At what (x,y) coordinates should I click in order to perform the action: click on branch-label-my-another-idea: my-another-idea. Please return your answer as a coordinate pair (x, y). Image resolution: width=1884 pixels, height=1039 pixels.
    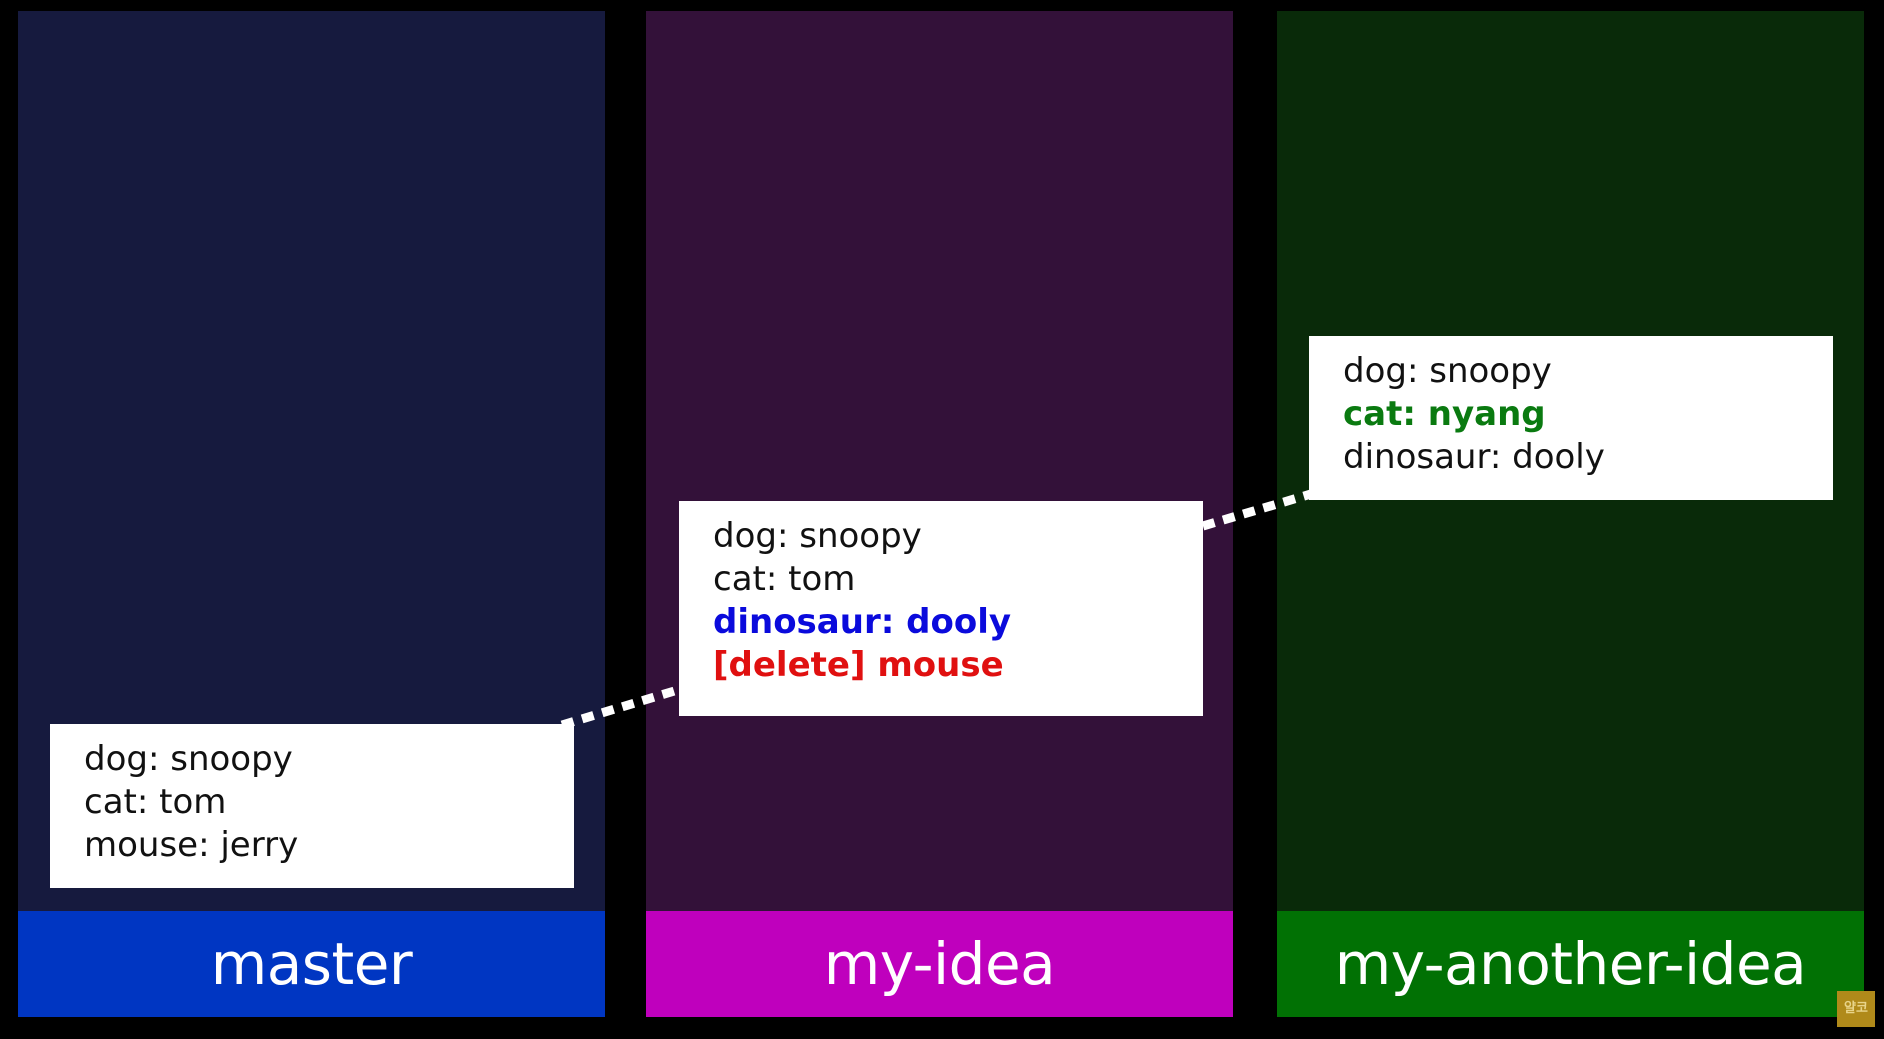
    Looking at the image, I should click on (1570, 964).